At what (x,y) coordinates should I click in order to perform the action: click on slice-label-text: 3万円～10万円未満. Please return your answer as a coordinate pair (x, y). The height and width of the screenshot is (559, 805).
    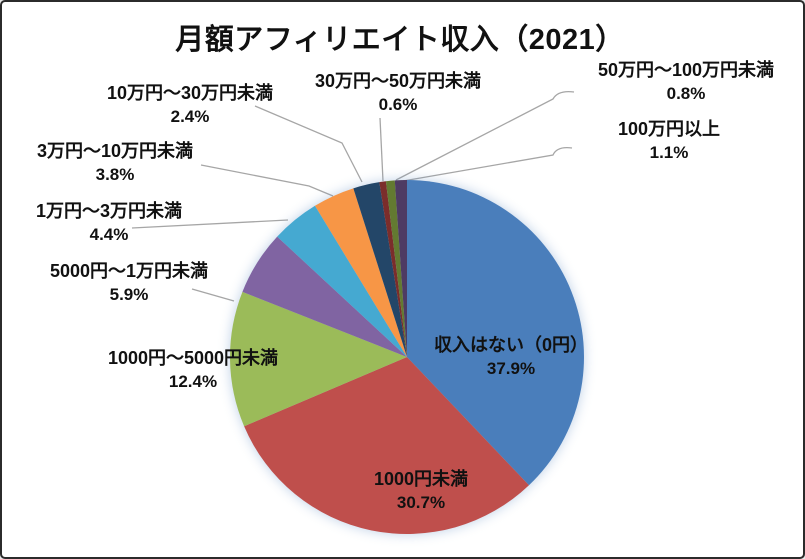
    Looking at the image, I should click on (115, 151).